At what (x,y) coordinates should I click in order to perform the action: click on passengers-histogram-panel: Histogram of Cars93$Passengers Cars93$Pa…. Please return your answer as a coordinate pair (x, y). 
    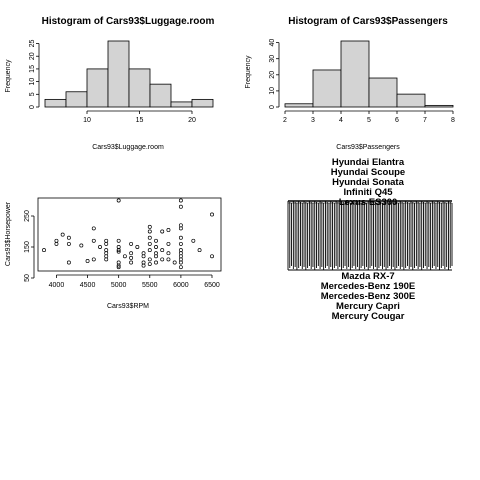
    Looking at the image, I should click on (350, 83).